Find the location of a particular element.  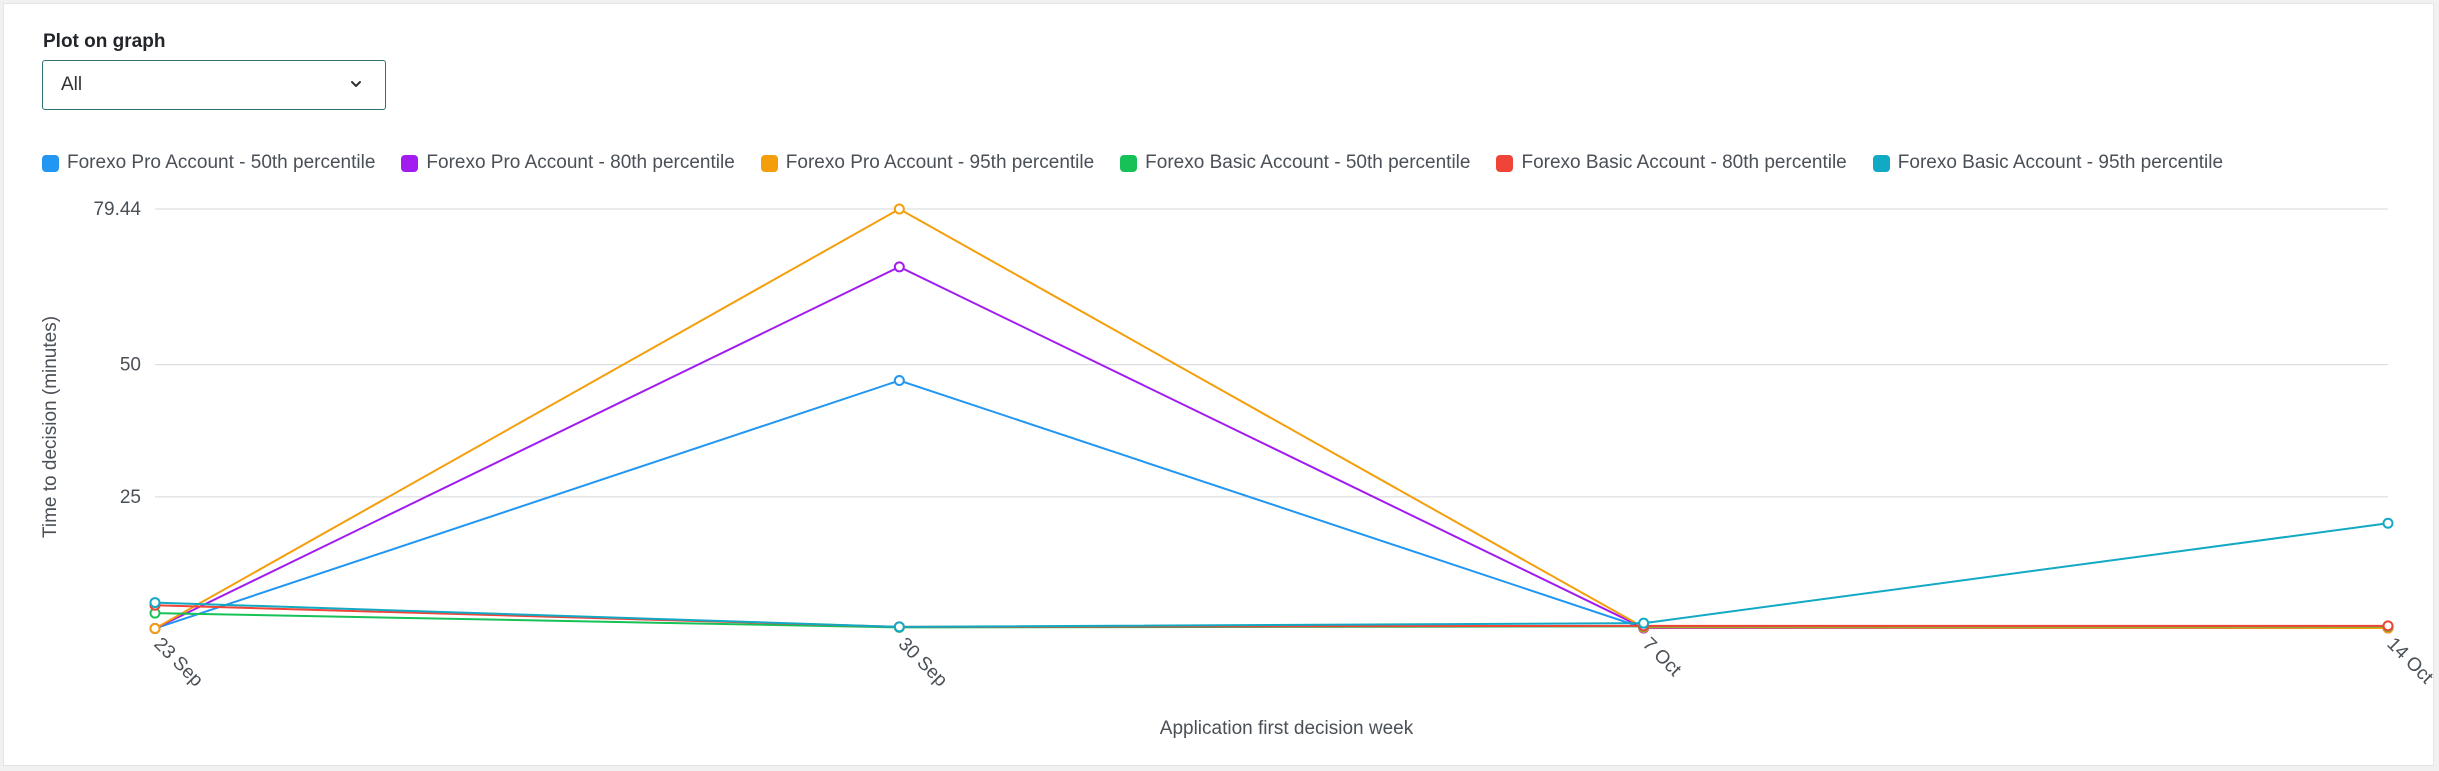

data-point-forexo-pro-account-80th-percentile is located at coordinates (899, 267).